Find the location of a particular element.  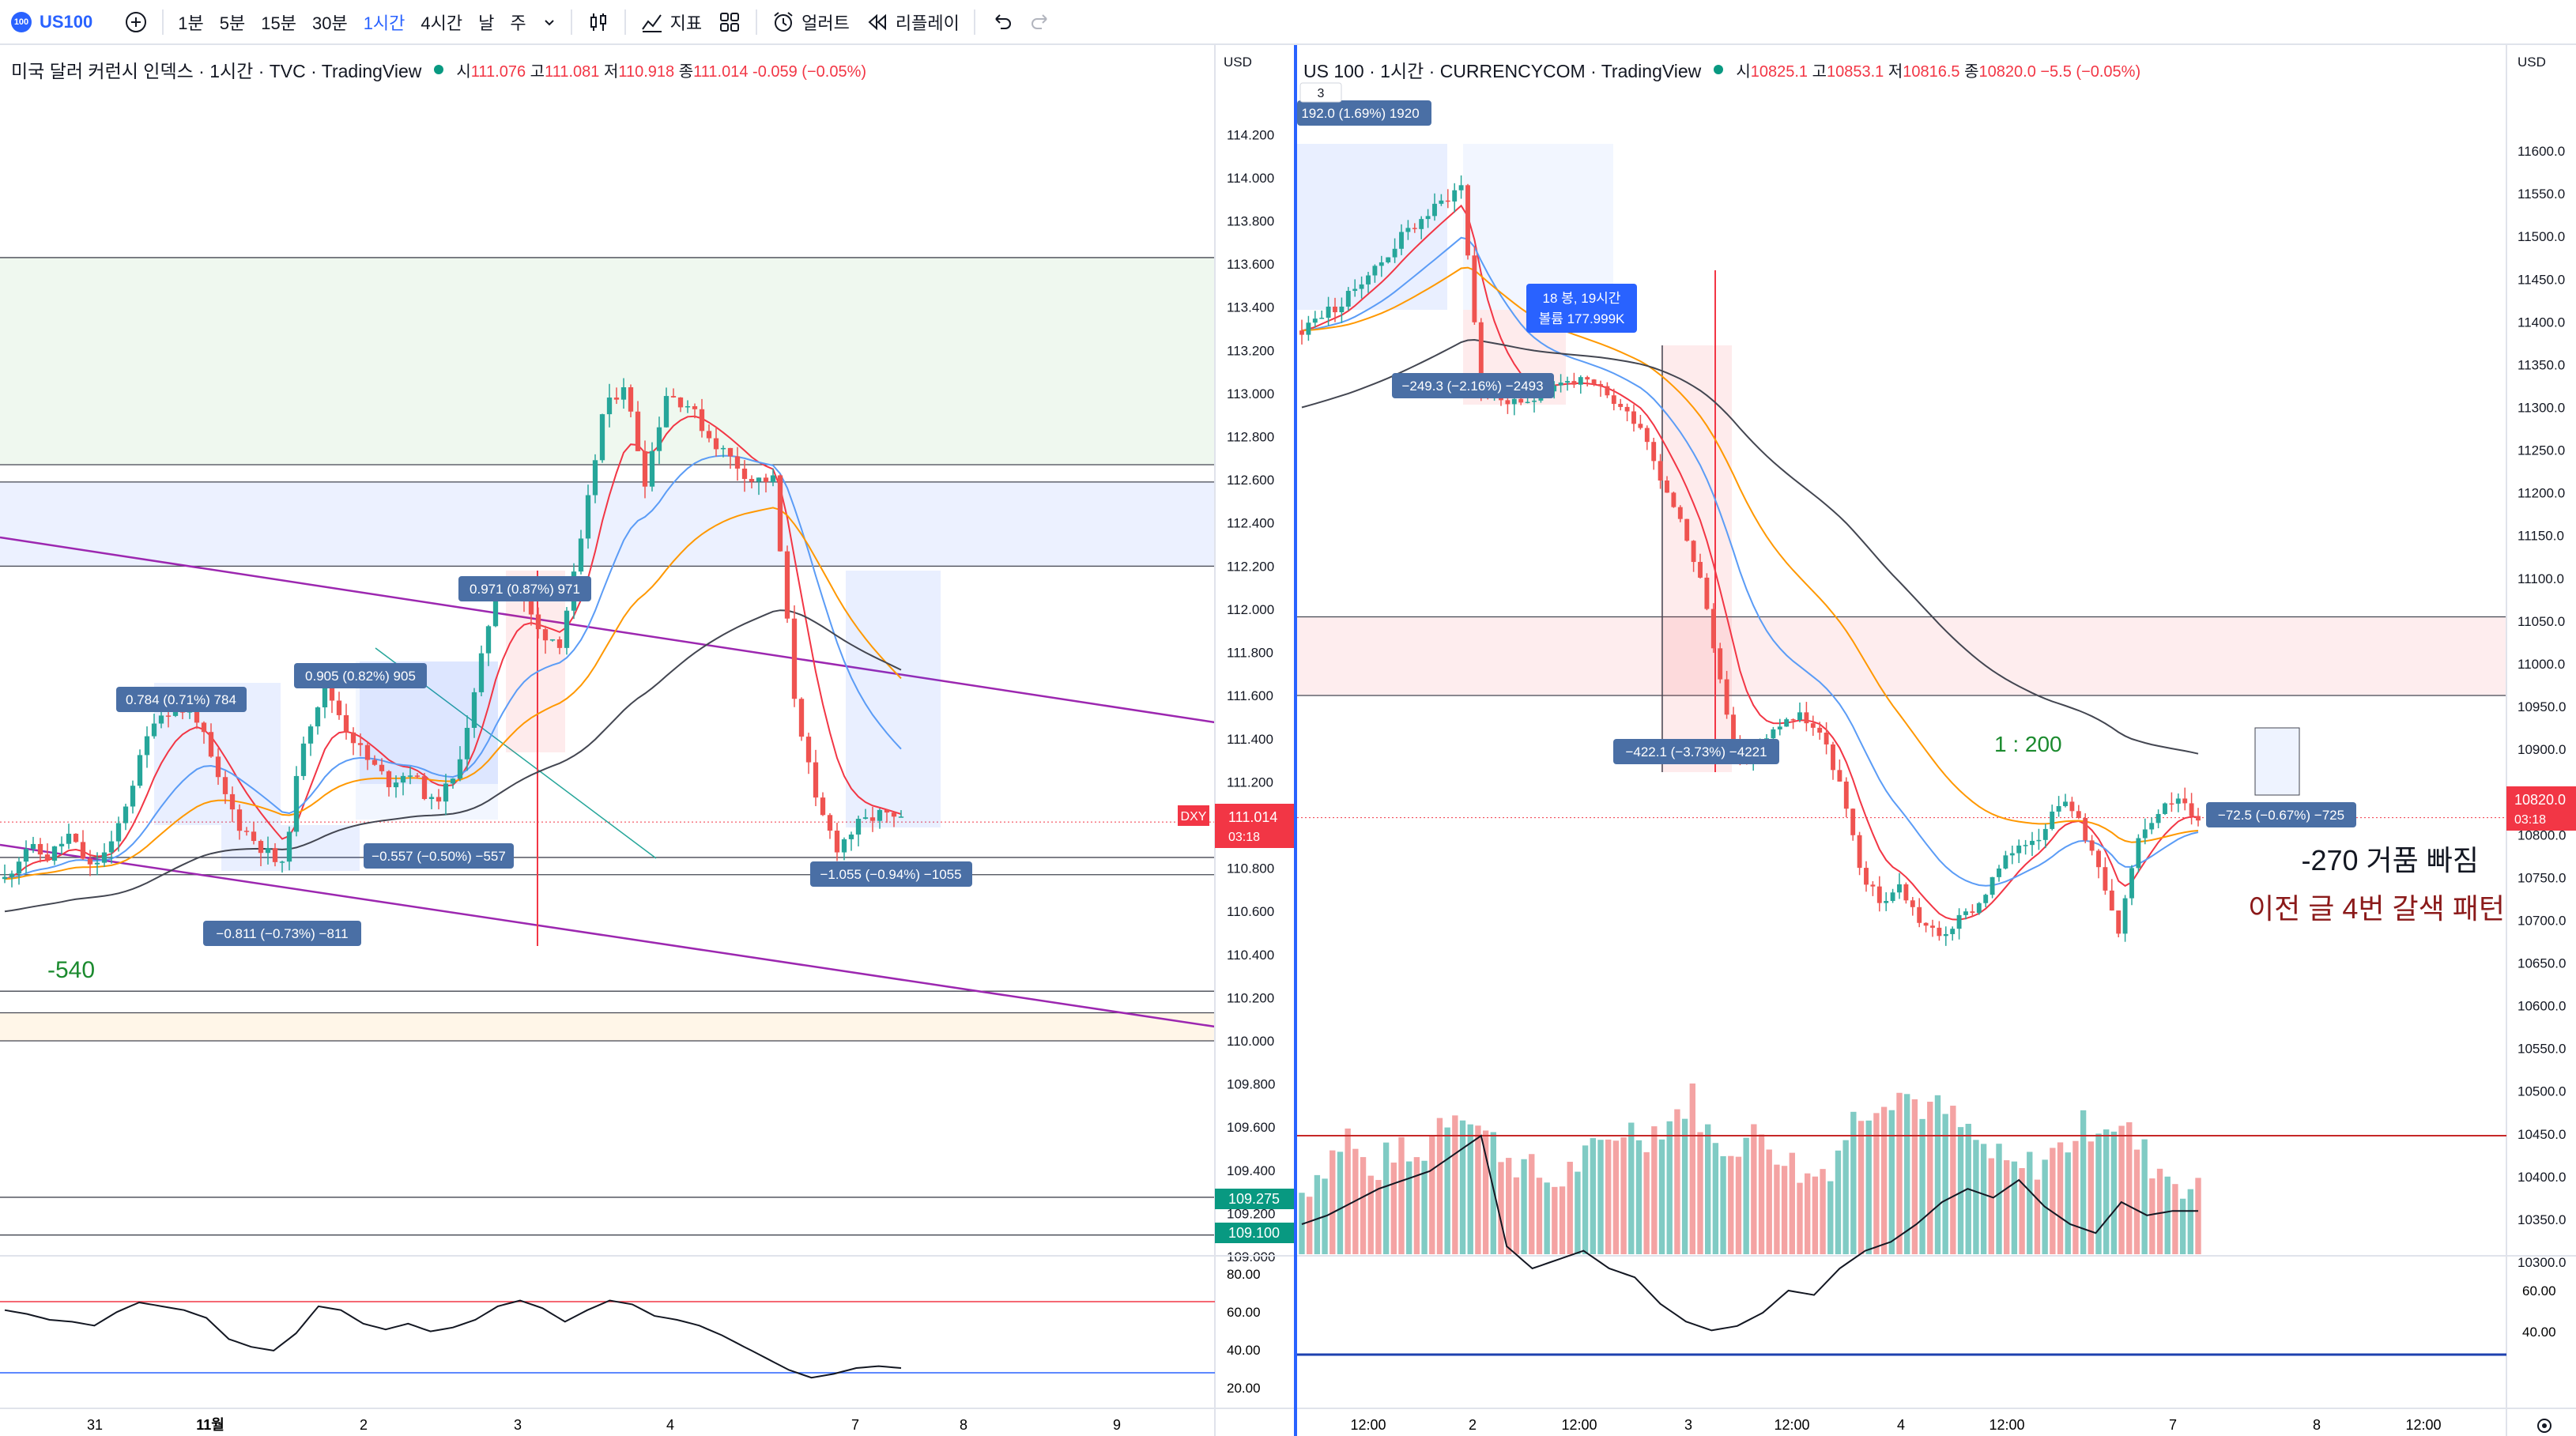

interval-30m: 30분 is located at coordinates (329, 23).